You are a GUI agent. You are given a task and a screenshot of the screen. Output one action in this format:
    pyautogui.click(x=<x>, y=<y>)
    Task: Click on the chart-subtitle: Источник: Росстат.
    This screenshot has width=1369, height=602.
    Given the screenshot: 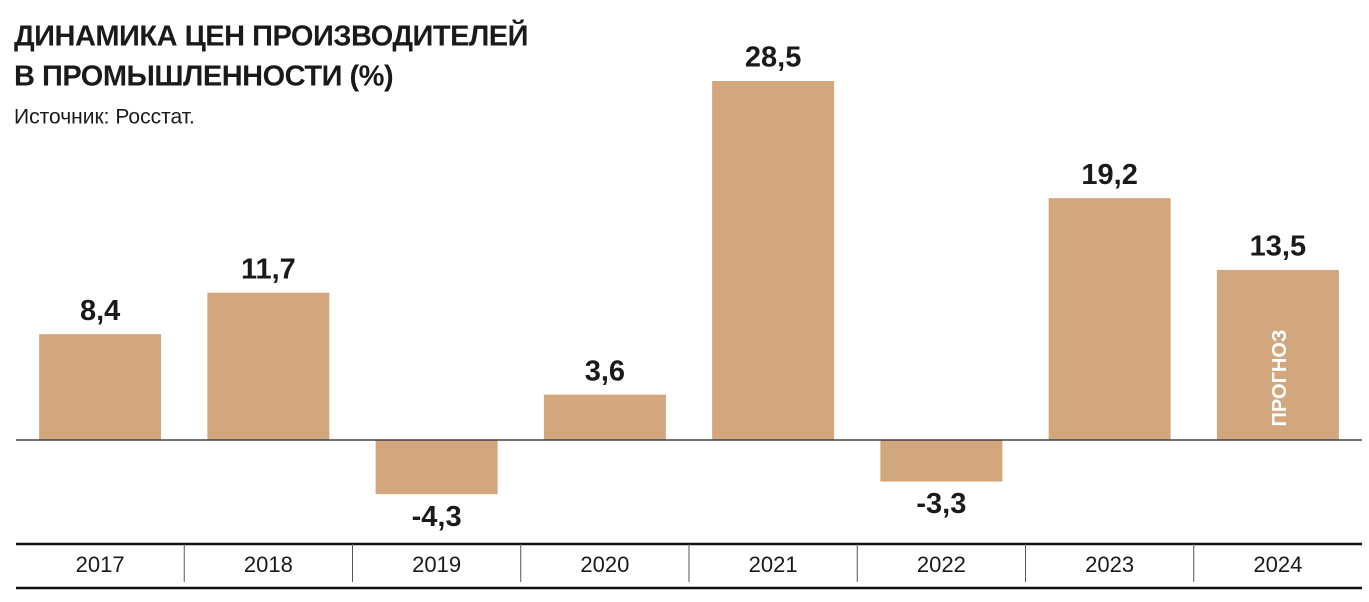 What is the action you would take?
    pyautogui.click(x=104, y=117)
    